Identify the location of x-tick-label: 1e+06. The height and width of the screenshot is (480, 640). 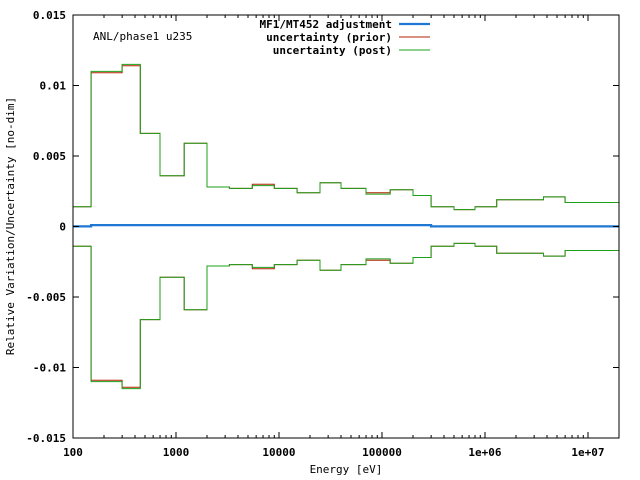
(484, 452).